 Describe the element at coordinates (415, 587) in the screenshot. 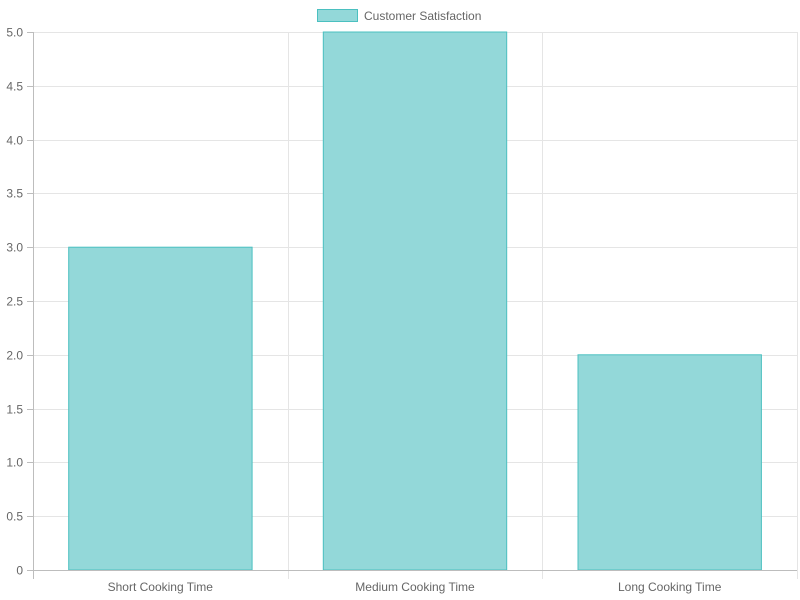

I see `x-tick-label: Medium Cooking Time` at that location.